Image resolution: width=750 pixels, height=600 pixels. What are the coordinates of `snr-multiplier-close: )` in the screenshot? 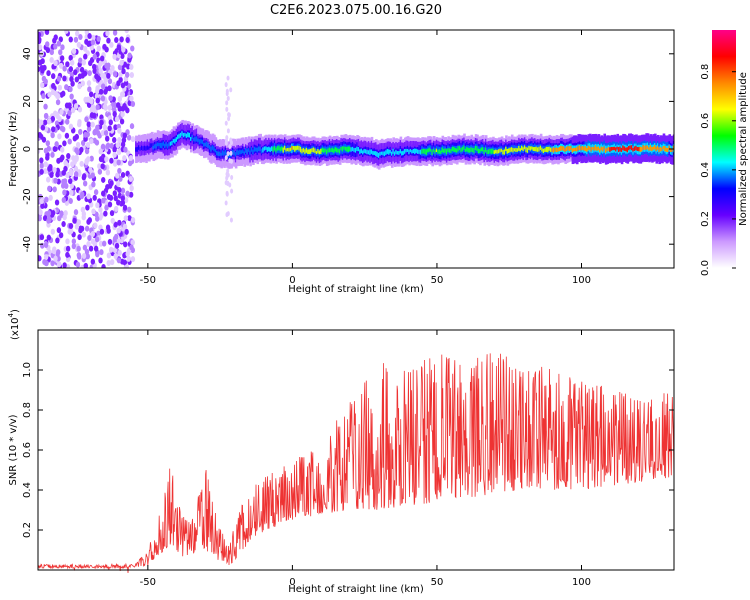 It's located at (15, 311).